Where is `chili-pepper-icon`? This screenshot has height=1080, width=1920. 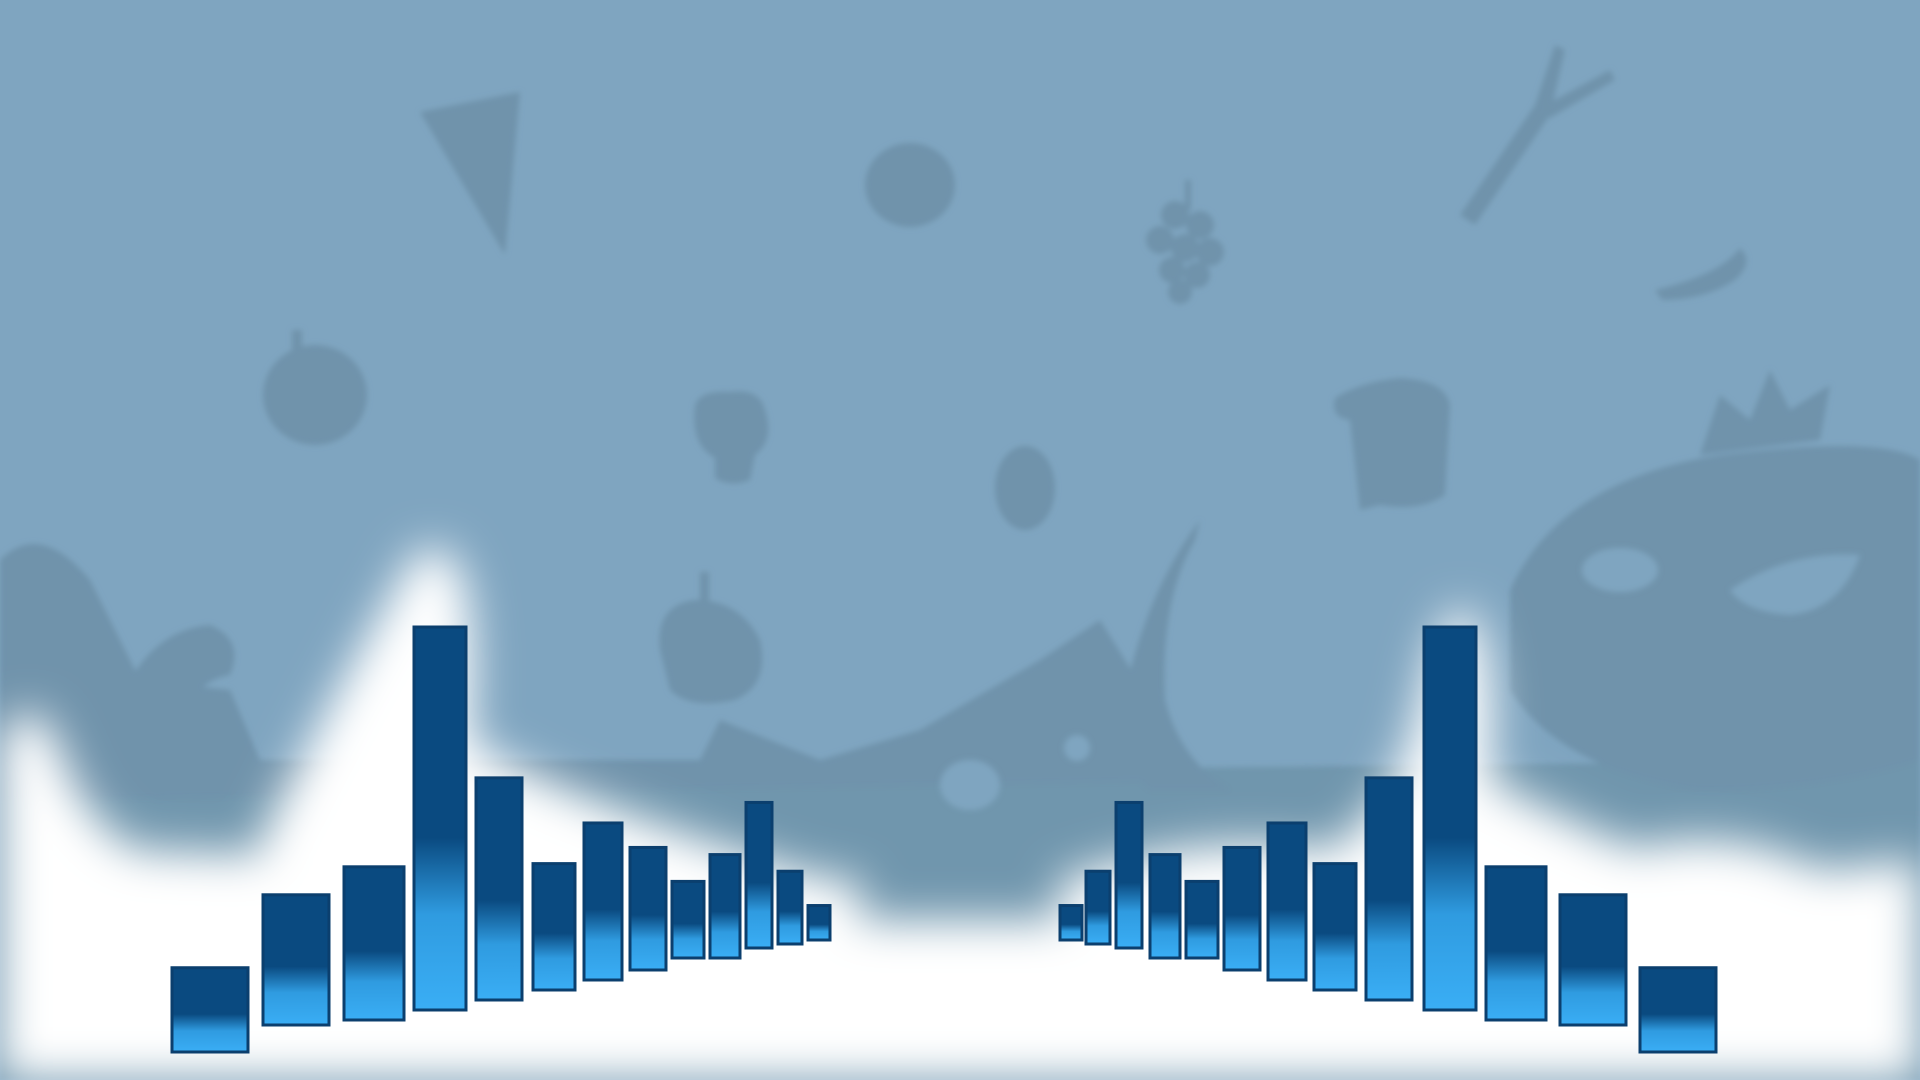 chili-pepper-icon is located at coordinates (1701, 274).